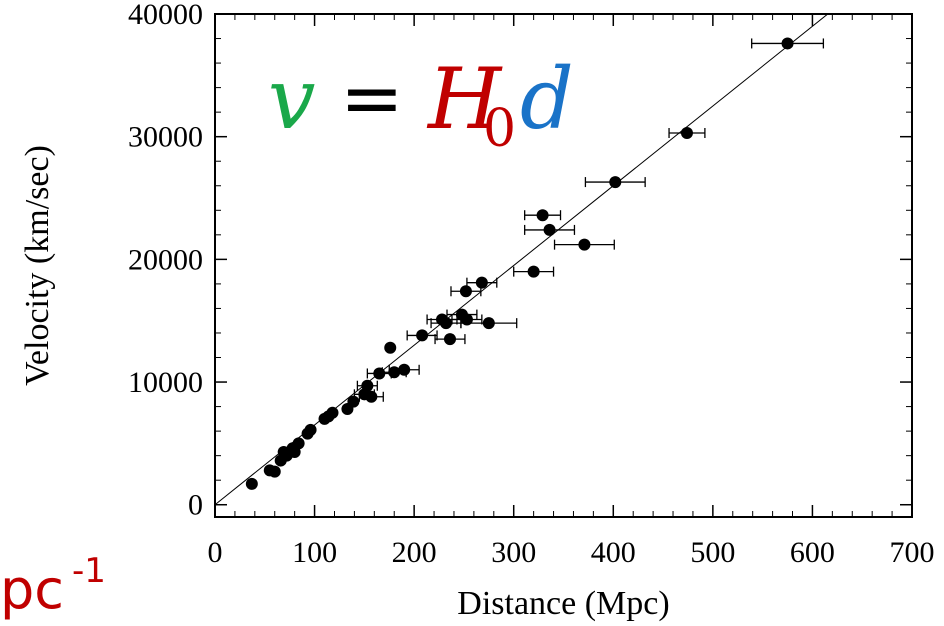  What do you see at coordinates (414, 552) in the screenshot?
I see `x-tick-label: 200` at bounding box center [414, 552].